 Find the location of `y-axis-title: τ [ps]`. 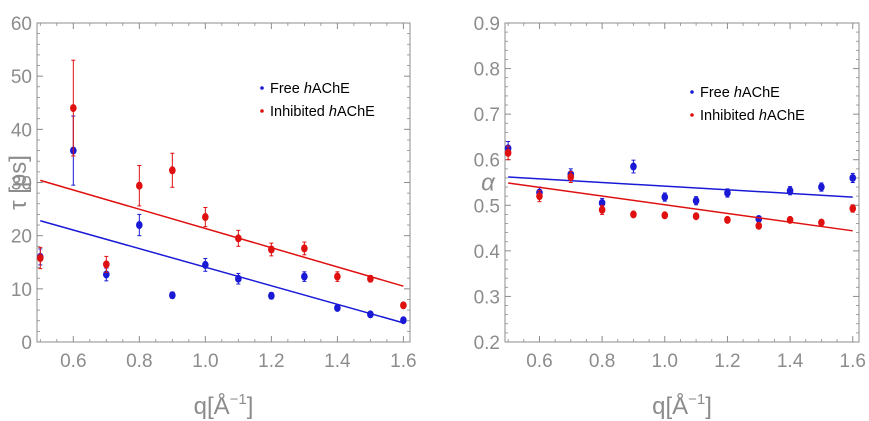

y-axis-title: τ [ps] is located at coordinates (18, 182).